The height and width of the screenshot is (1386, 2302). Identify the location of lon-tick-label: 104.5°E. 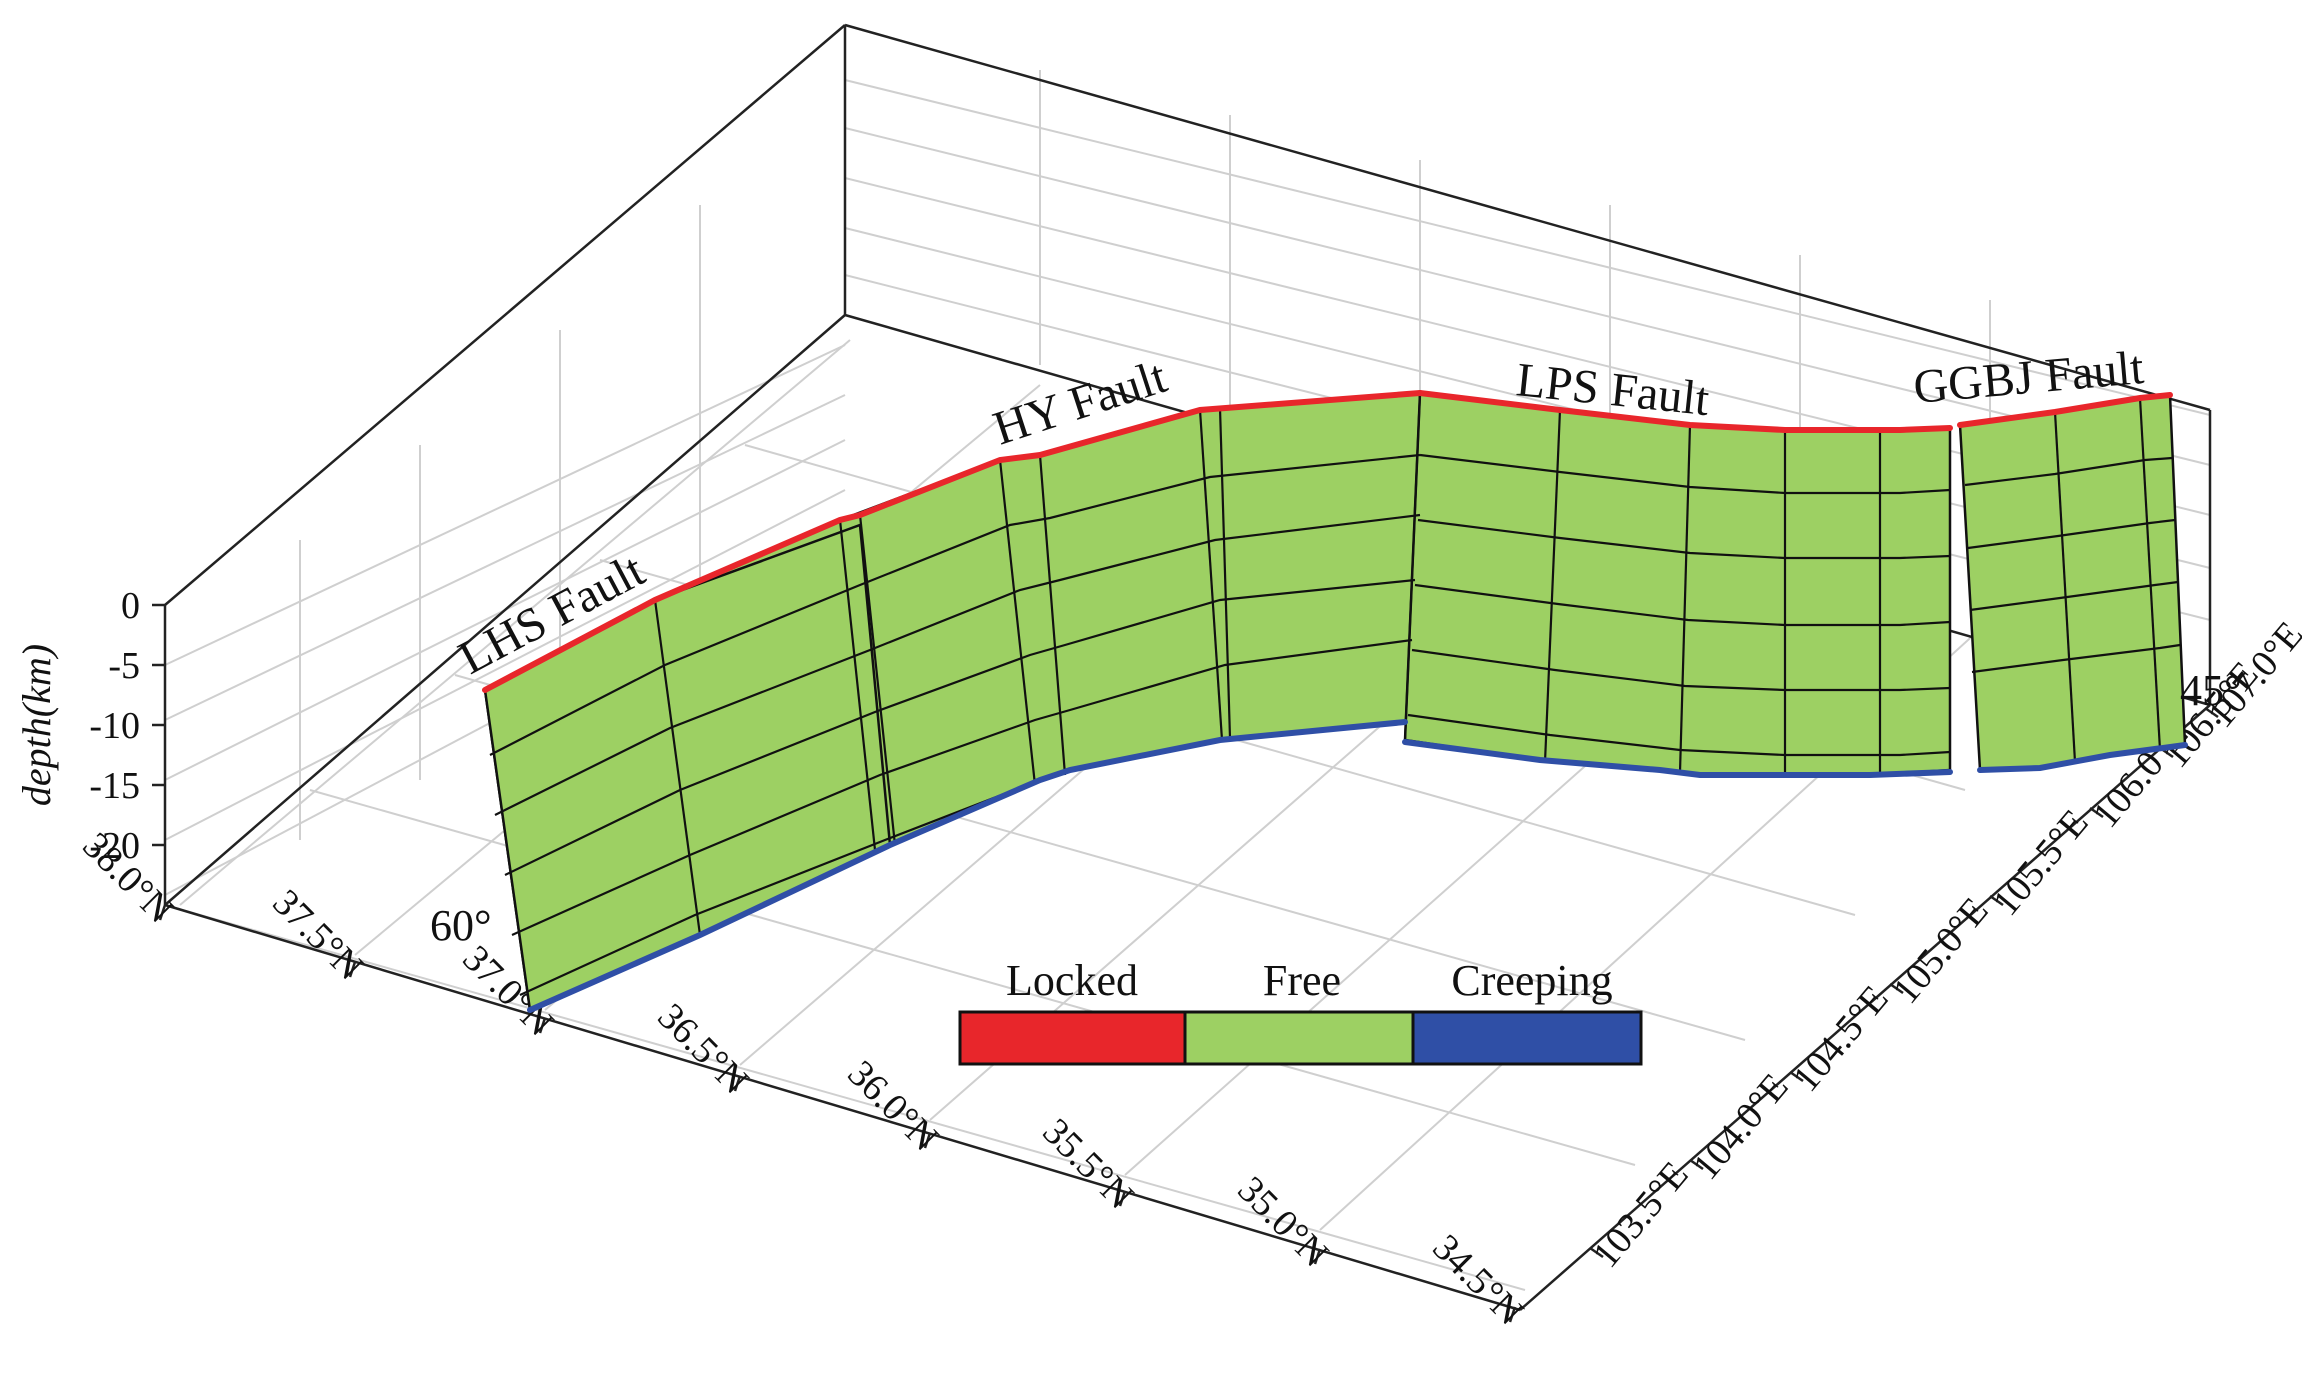
(1841, 1039).